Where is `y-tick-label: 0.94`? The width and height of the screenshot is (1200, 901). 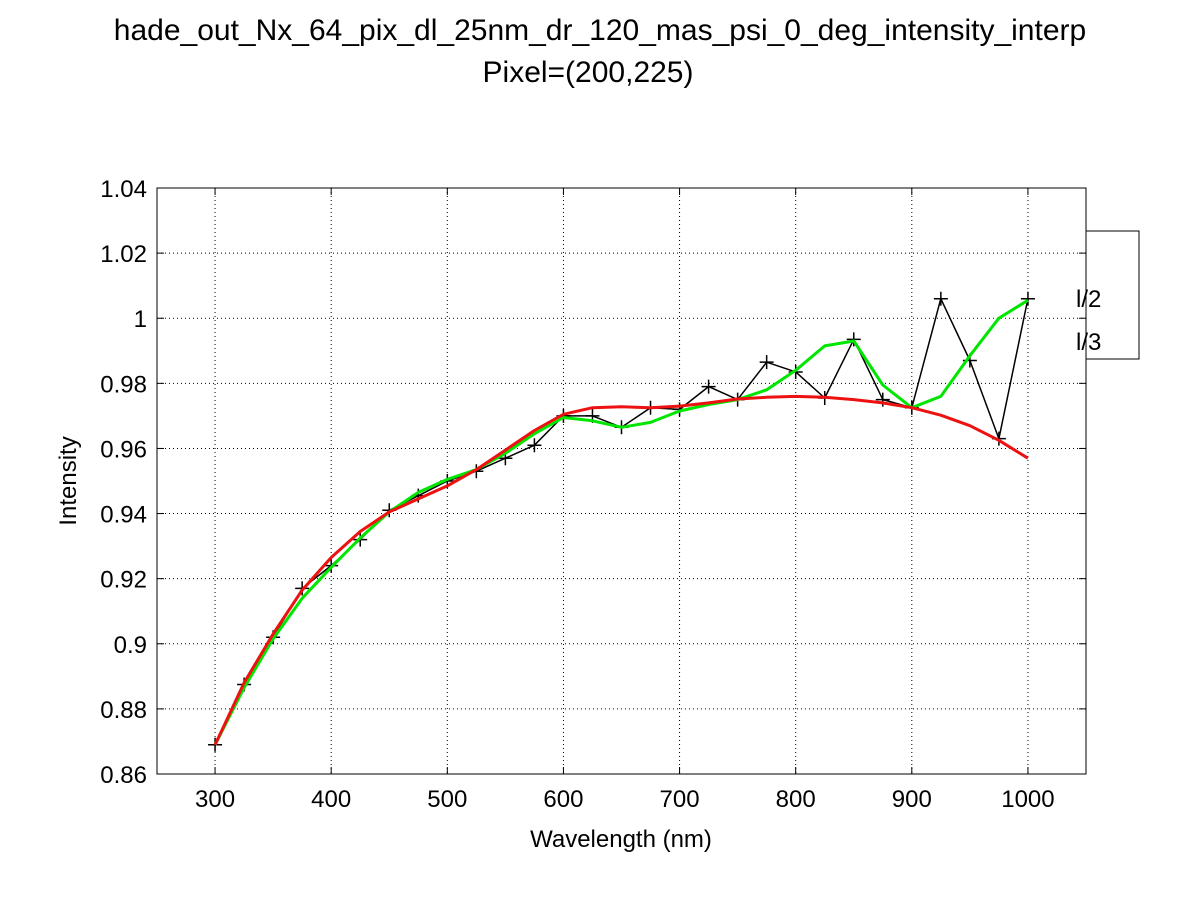 y-tick-label: 0.94 is located at coordinates (123, 515).